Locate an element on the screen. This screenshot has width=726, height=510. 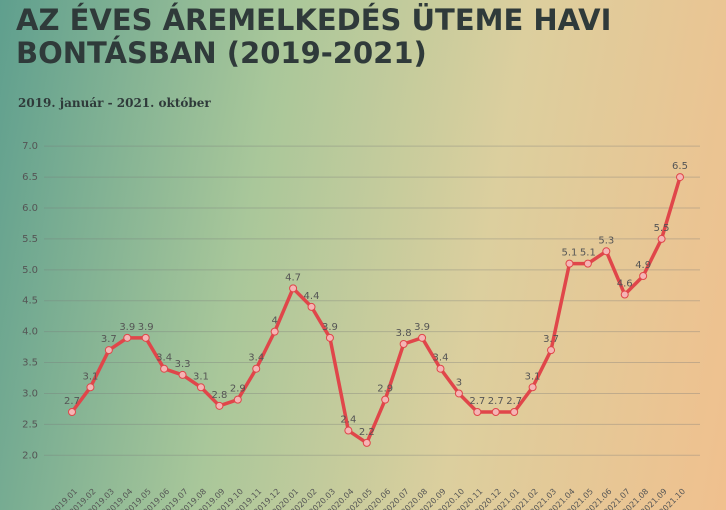
y-tick-label: 5.0 is located at coordinates (30, 270).